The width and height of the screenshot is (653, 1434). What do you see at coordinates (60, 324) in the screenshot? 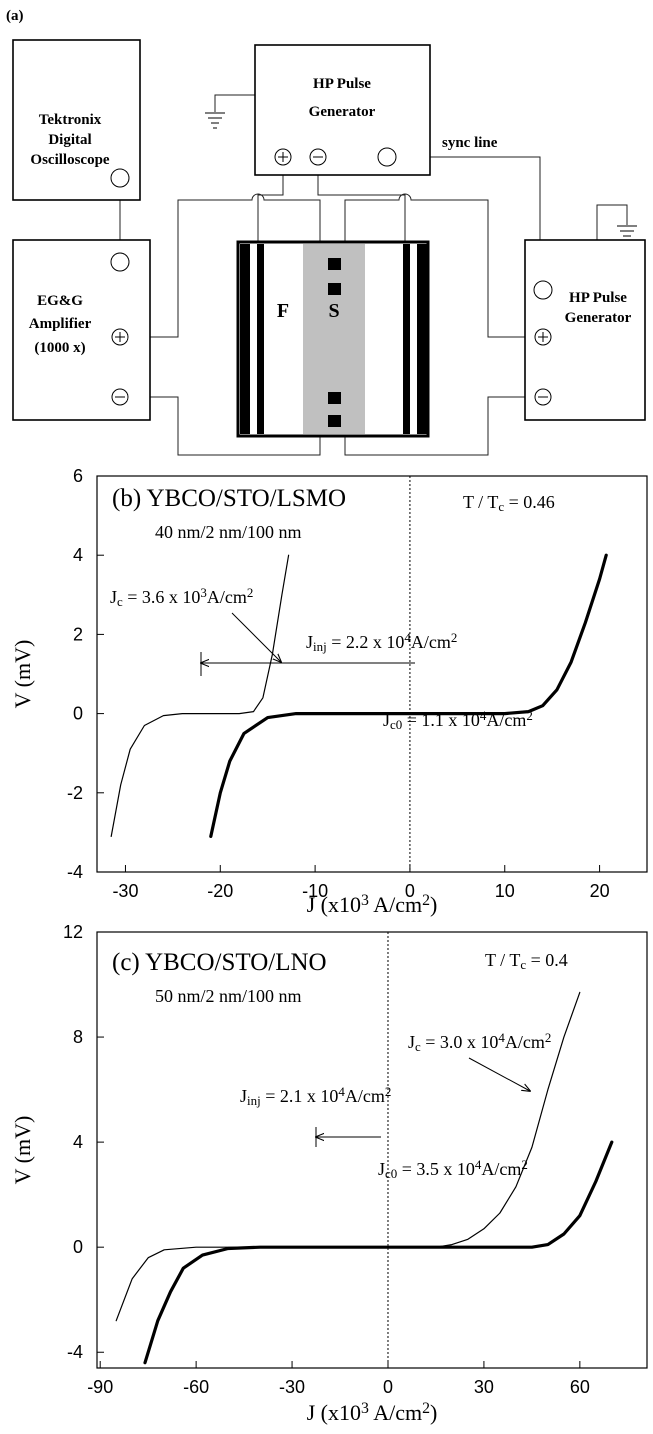
I see `amplifier-label: Amplifier` at bounding box center [60, 324].